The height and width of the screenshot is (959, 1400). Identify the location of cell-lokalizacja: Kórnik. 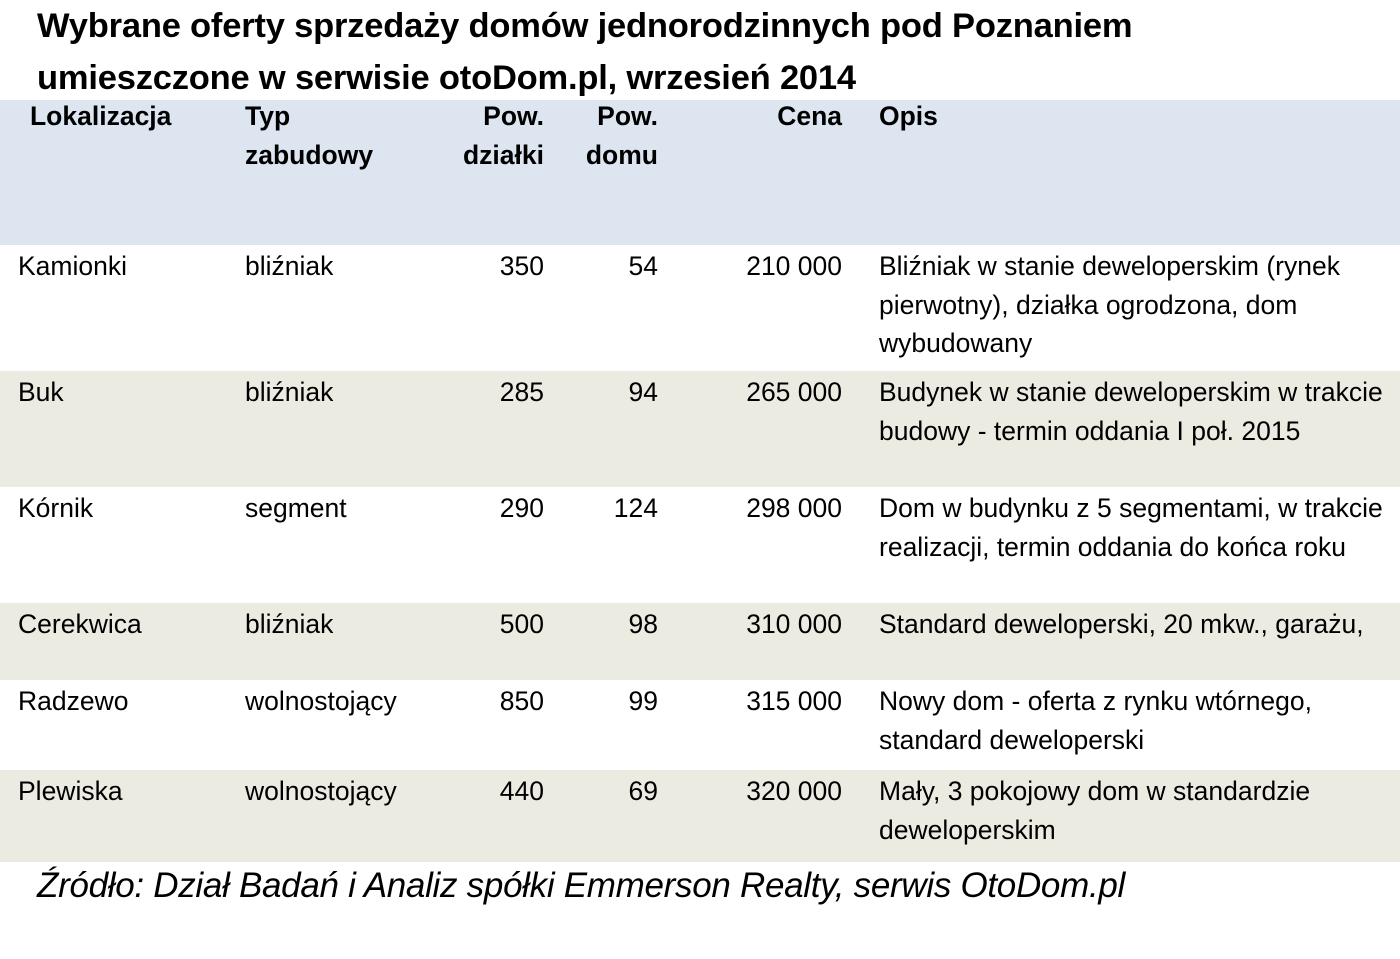
(56, 508).